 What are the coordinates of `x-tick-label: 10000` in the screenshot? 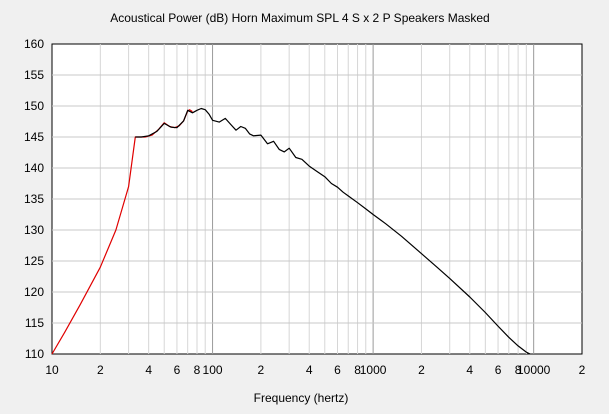 It's located at (534, 370).